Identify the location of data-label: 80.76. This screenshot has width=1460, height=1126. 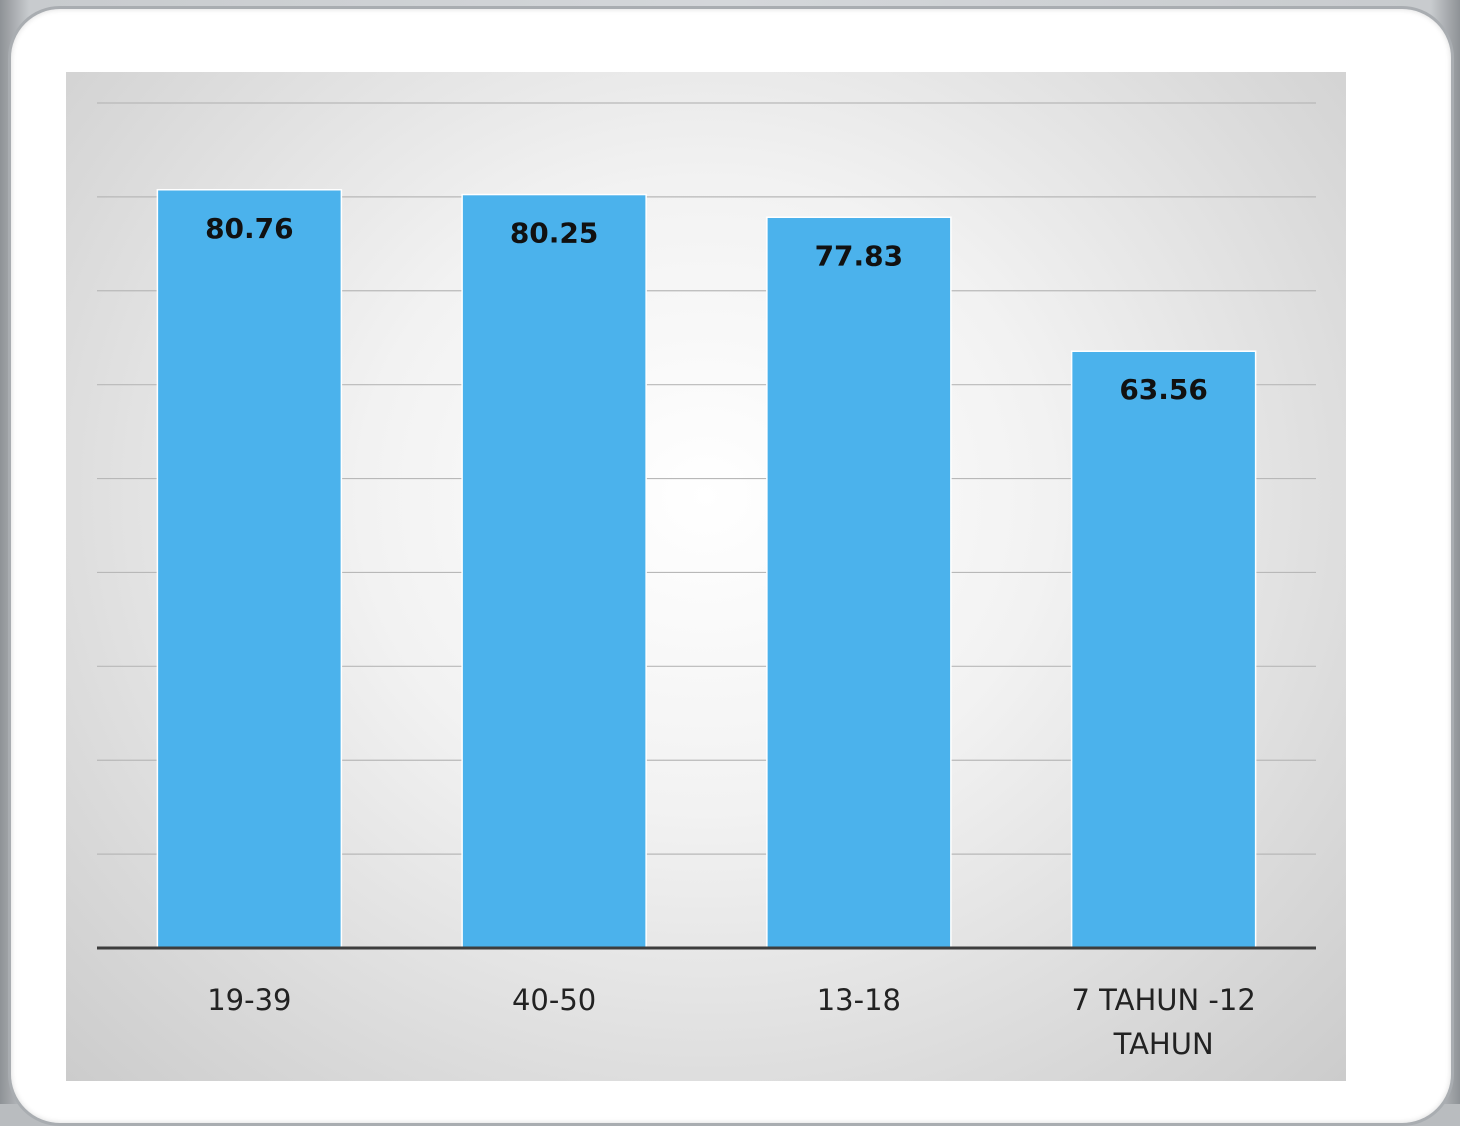
(249, 228).